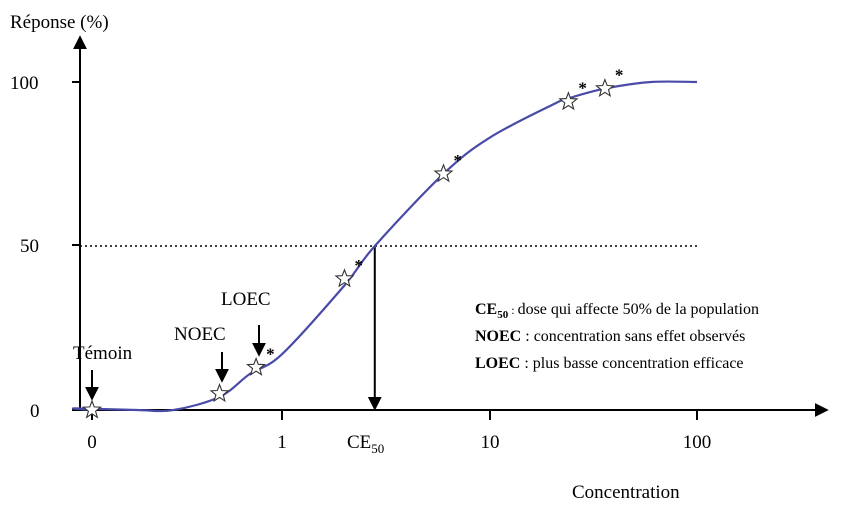 This screenshot has width=846, height=509. I want to click on noec-label: NOEC, so click(200, 334).